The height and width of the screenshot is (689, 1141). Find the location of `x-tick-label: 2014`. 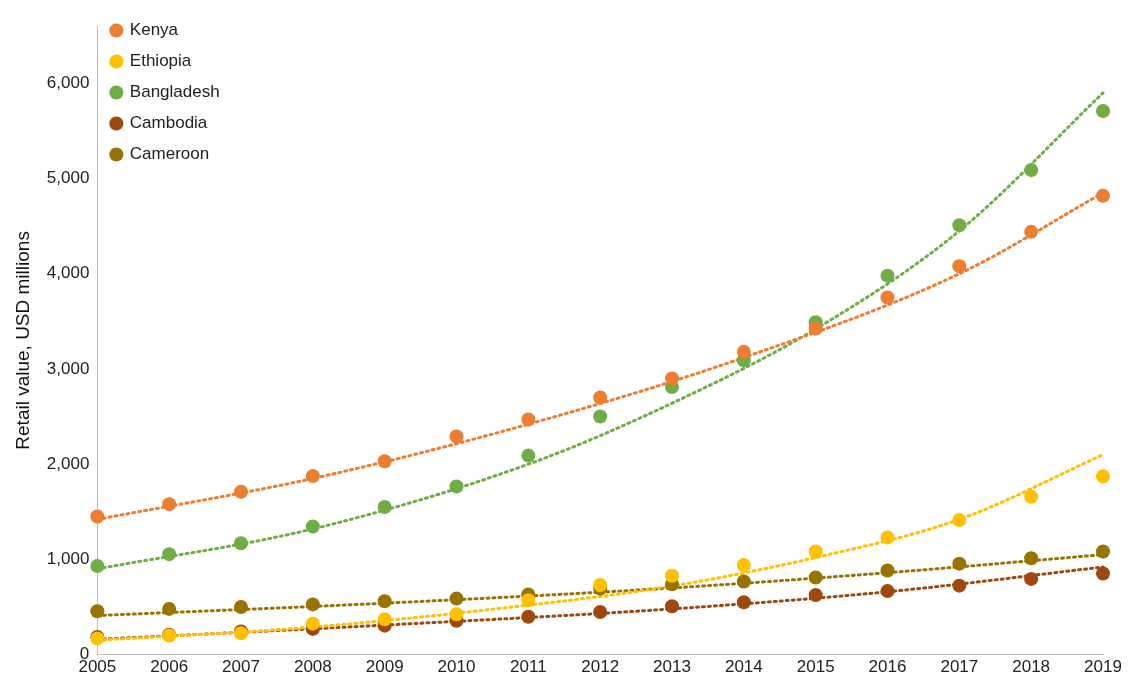

x-tick-label: 2014 is located at coordinates (743, 667).